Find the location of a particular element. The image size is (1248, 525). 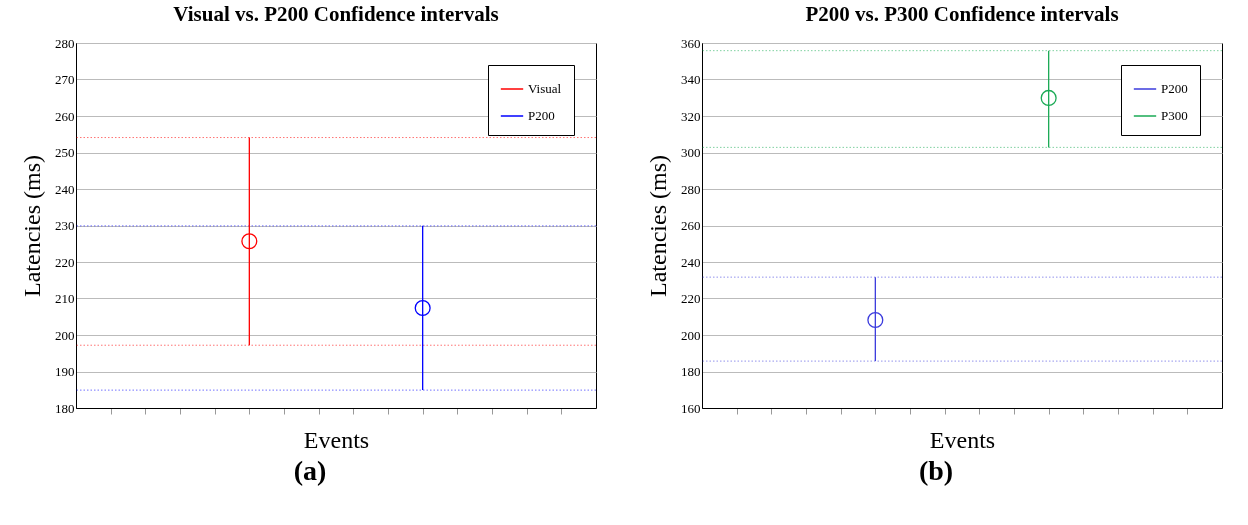

text: (b) is located at coordinates (936, 471).